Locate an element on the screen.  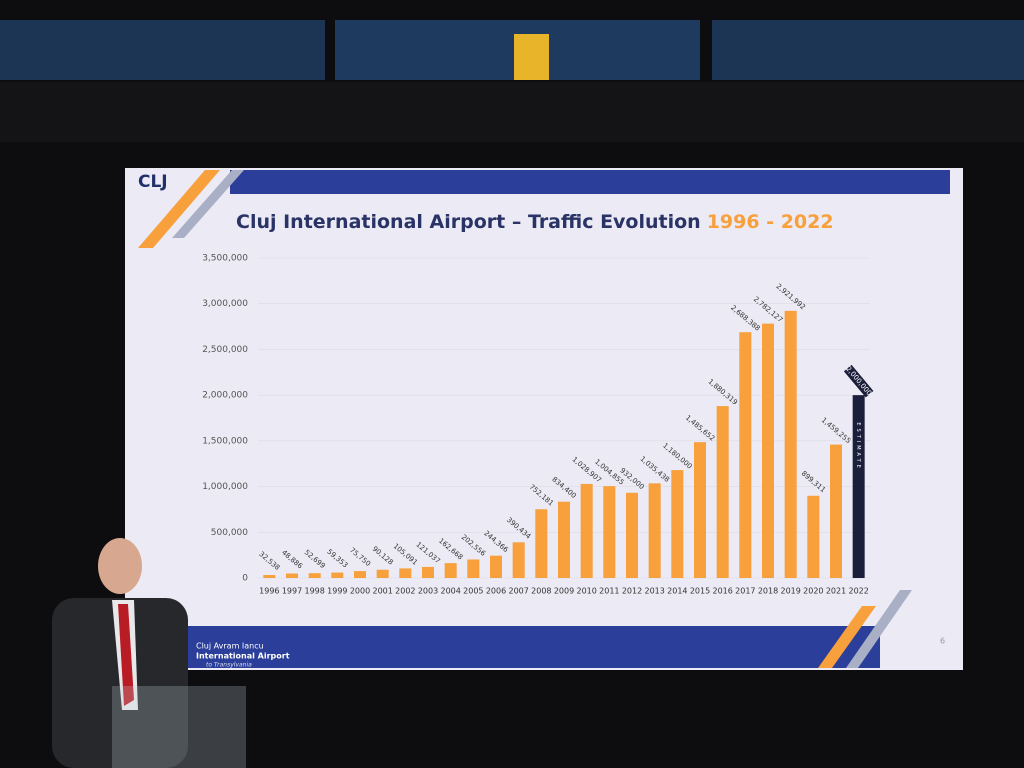
y-tick-label: 0 is located at coordinates (245, 579).